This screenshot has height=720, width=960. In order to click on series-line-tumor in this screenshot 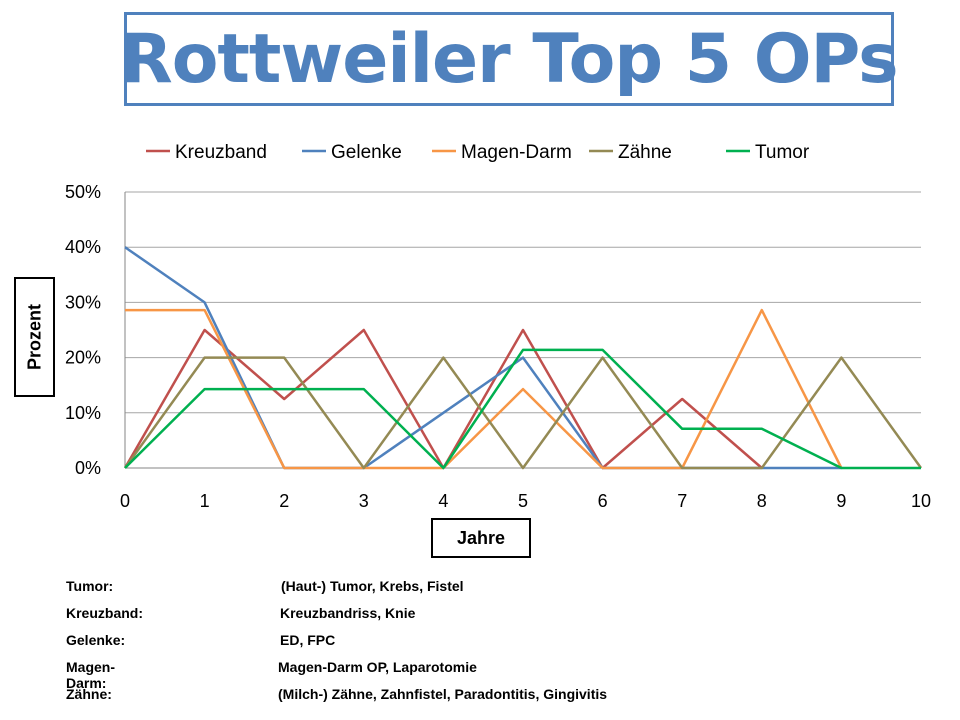, I will do `click(522, 409)`.